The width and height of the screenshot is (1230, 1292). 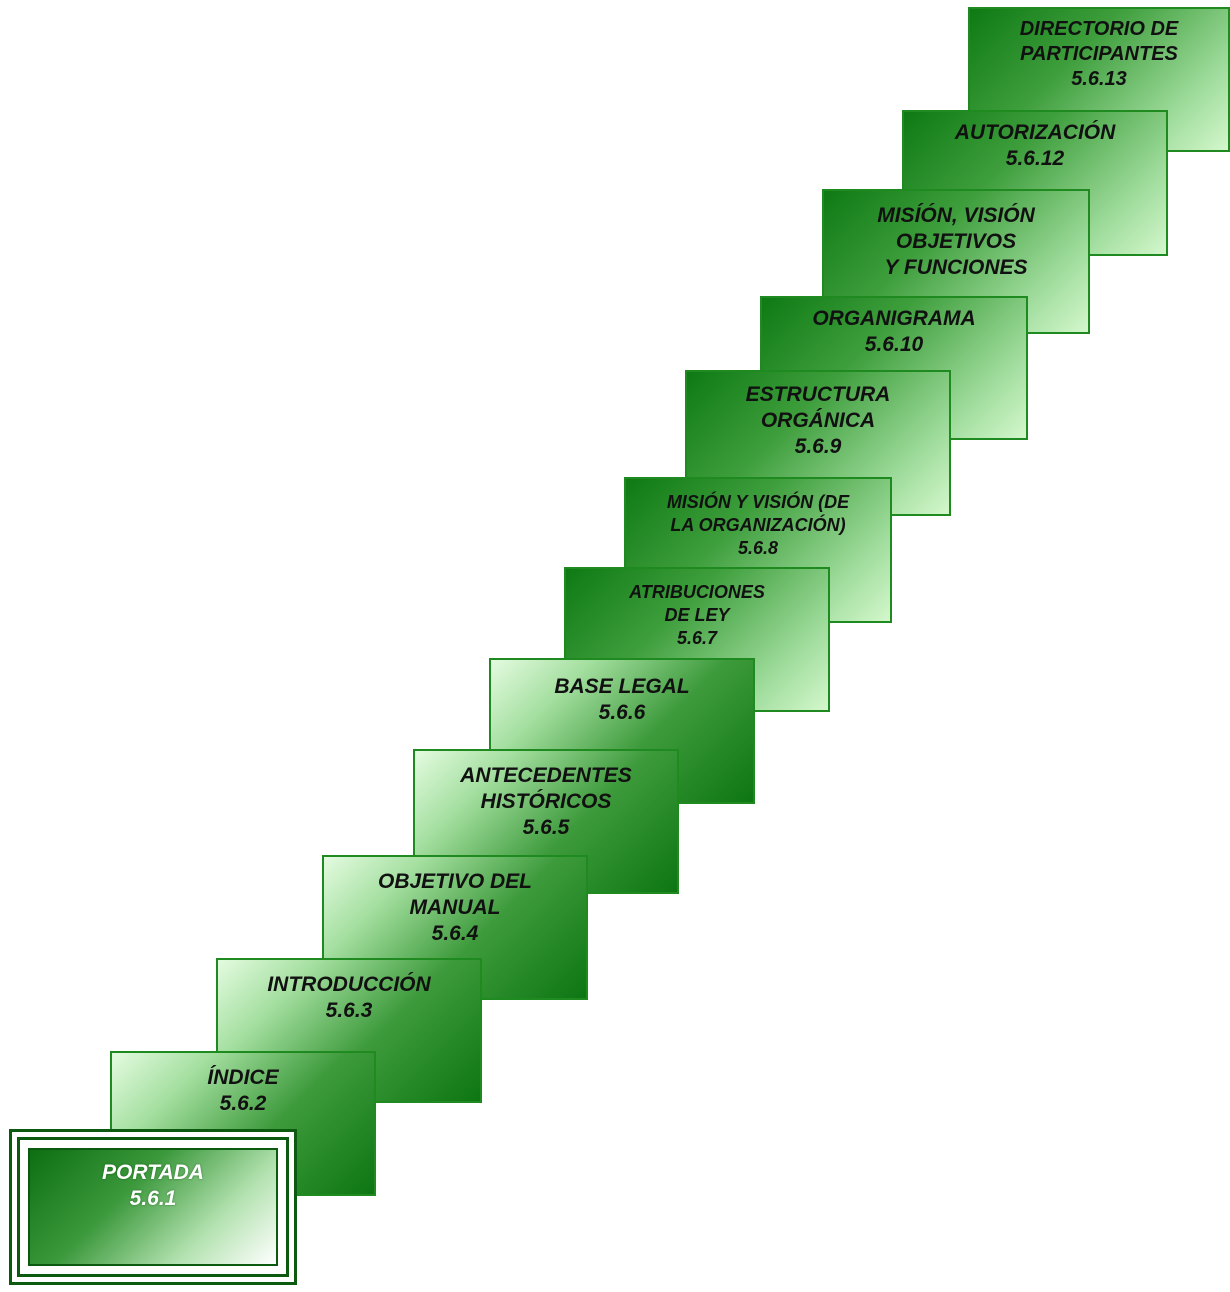 I want to click on step-portada-inner-frame: PORTADA 5.6.1, so click(x=153, y=1207).